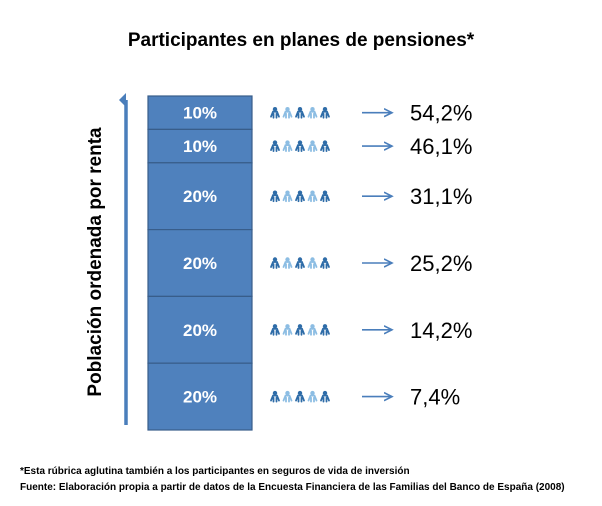  What do you see at coordinates (441, 263) in the screenshot?
I see `participation-value: 25,2%` at bounding box center [441, 263].